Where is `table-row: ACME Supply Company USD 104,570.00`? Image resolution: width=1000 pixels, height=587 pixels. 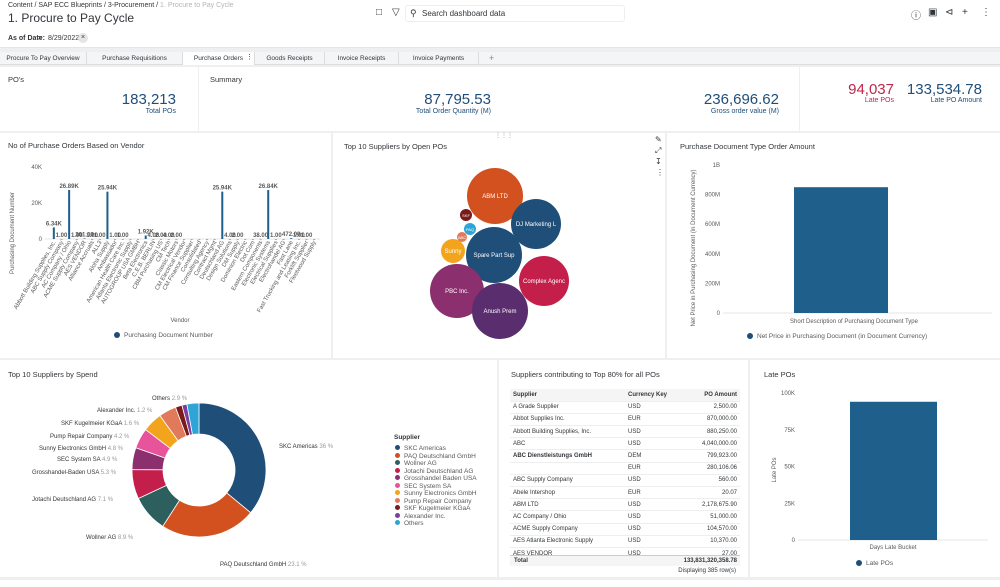
table-row: ACME Supply Company USD 104,570.00 is located at coordinates (625, 529).